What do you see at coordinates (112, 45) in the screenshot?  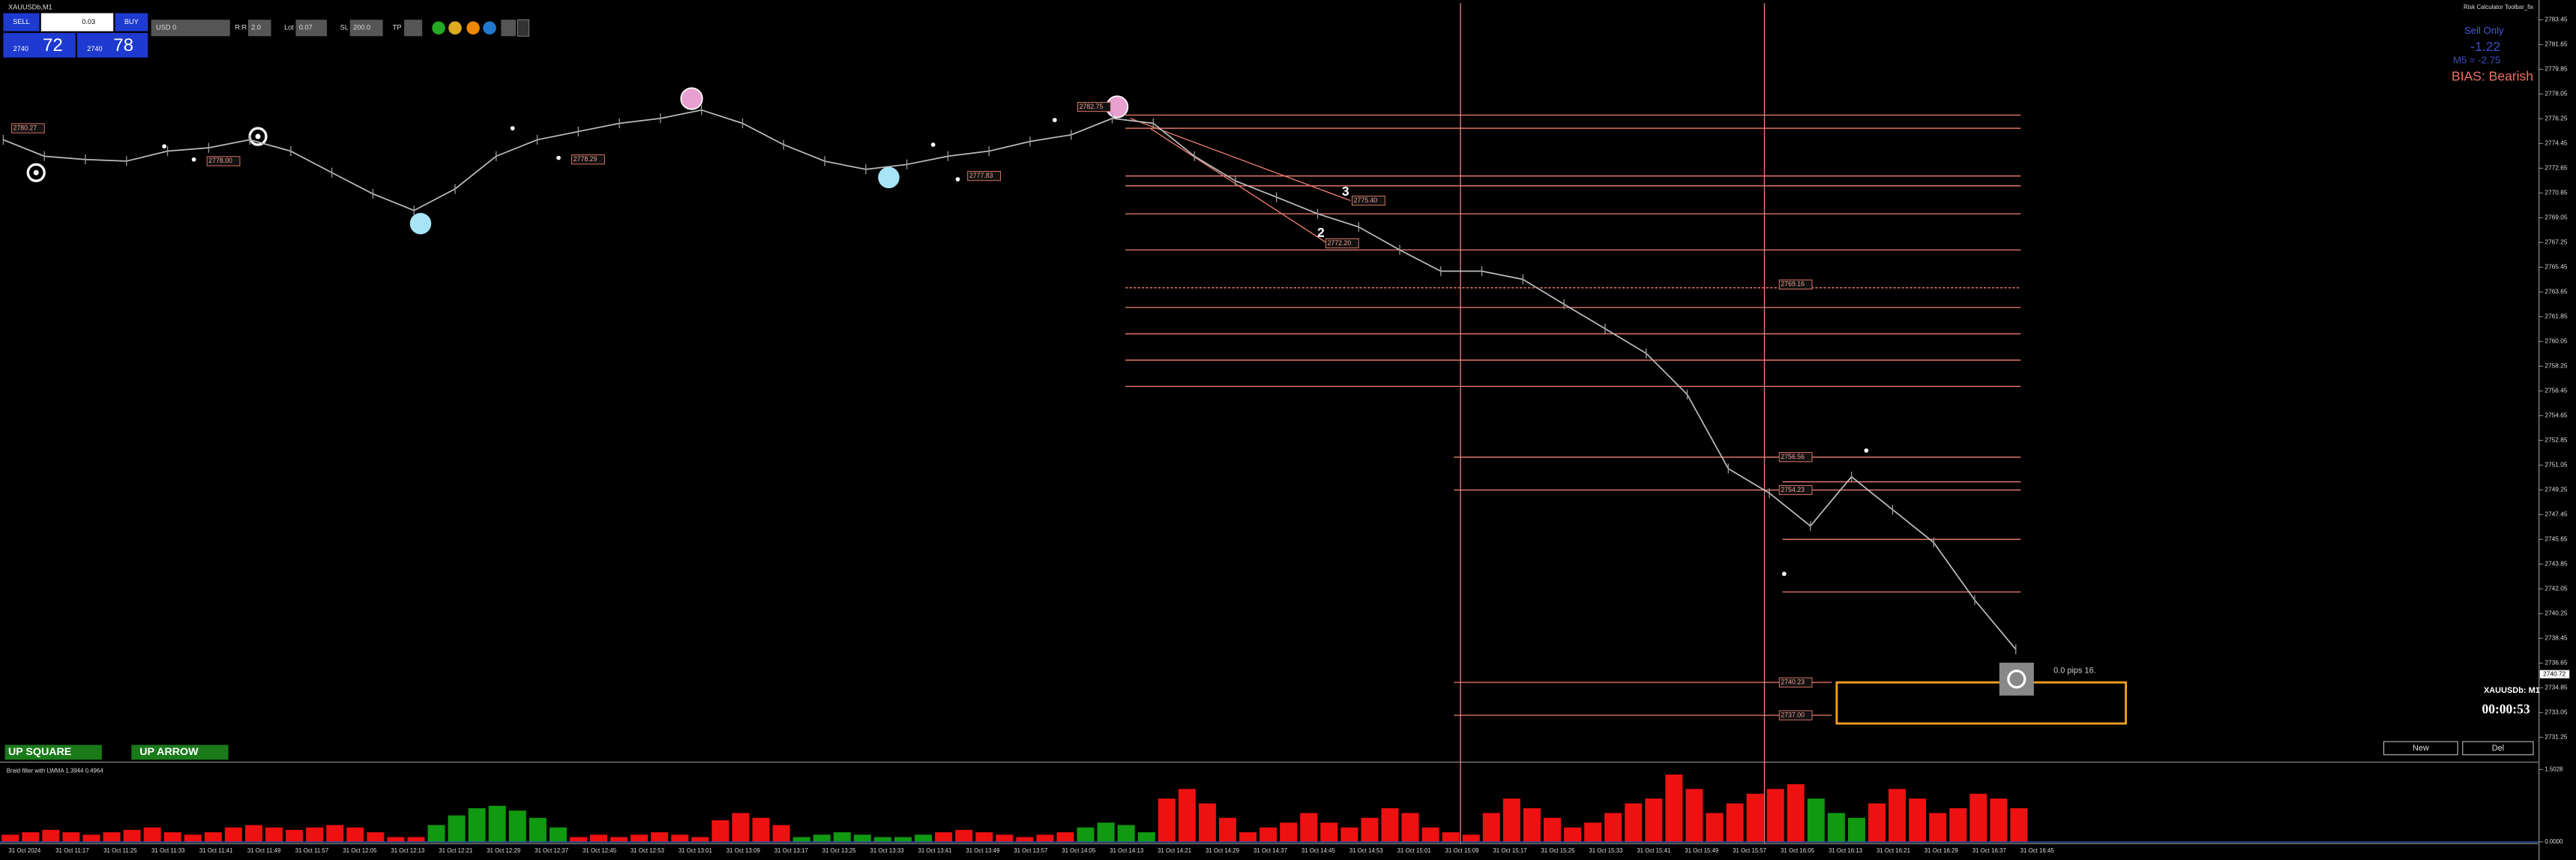 I see `buy-price-box` at bounding box center [112, 45].